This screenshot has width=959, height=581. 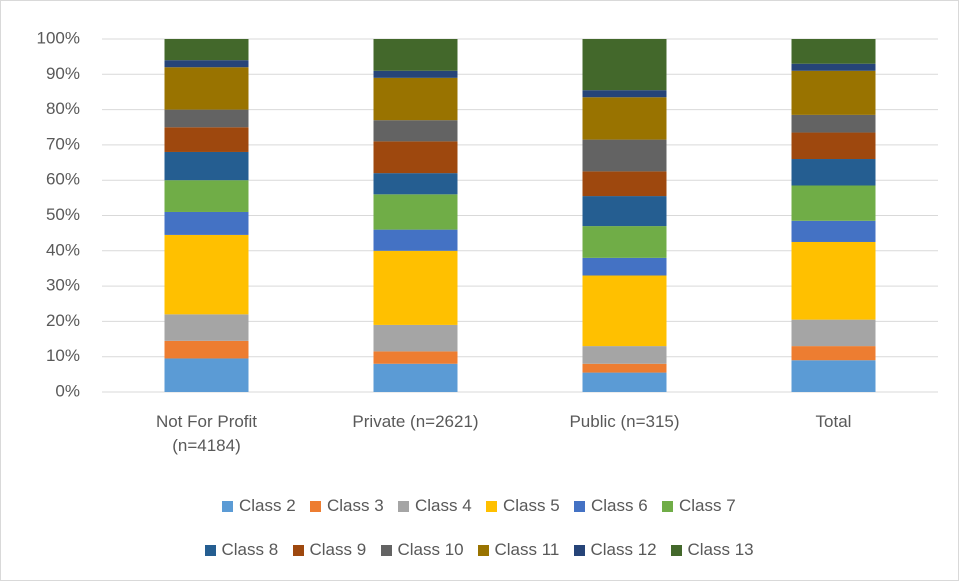 I want to click on y-tick-label: 20%, so click(x=63, y=320).